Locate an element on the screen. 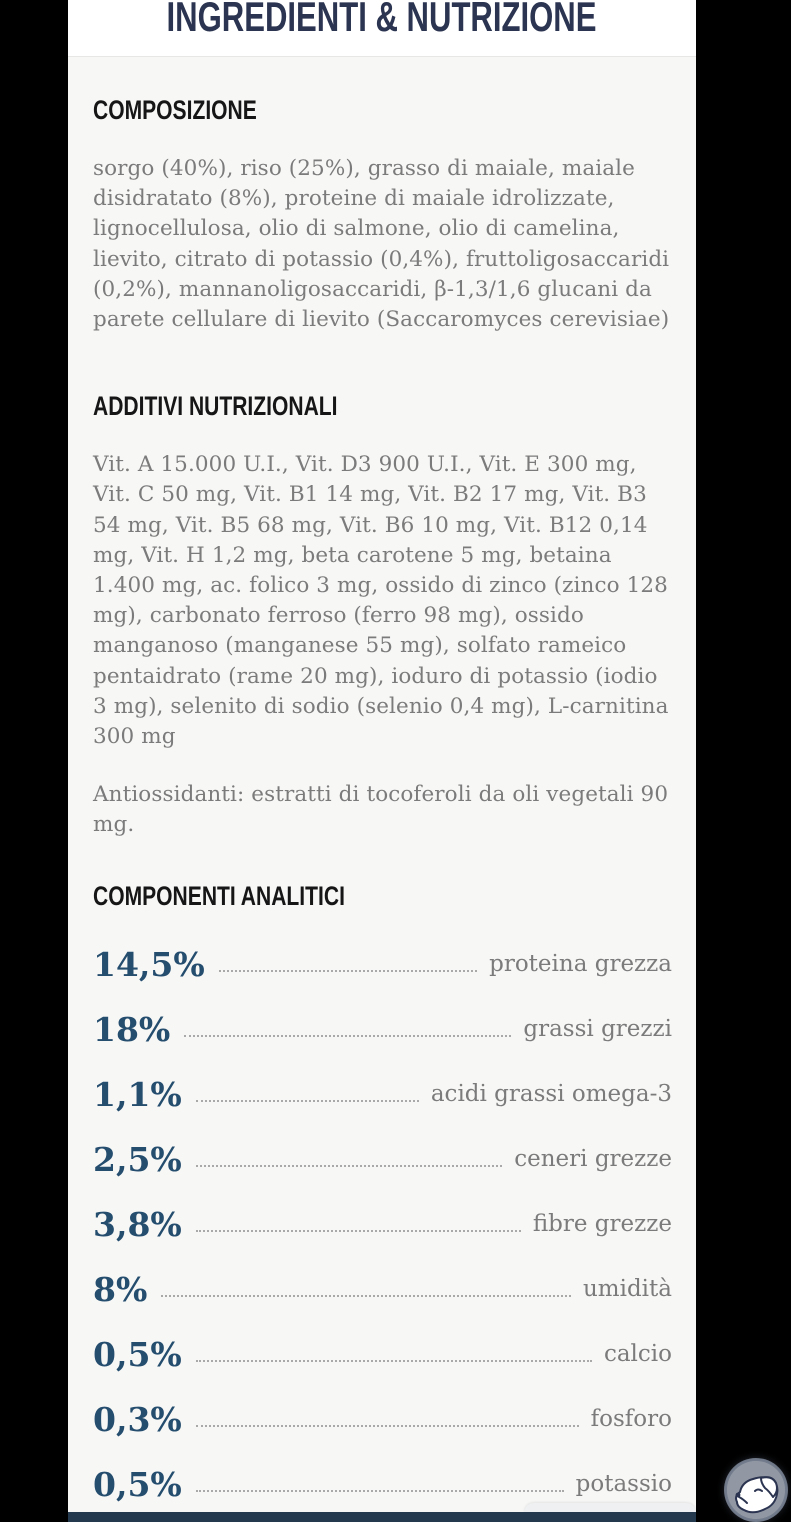 Image resolution: width=791 pixels, height=1522 pixels. analytic-row: 8% umidità is located at coordinates (382, 1289).